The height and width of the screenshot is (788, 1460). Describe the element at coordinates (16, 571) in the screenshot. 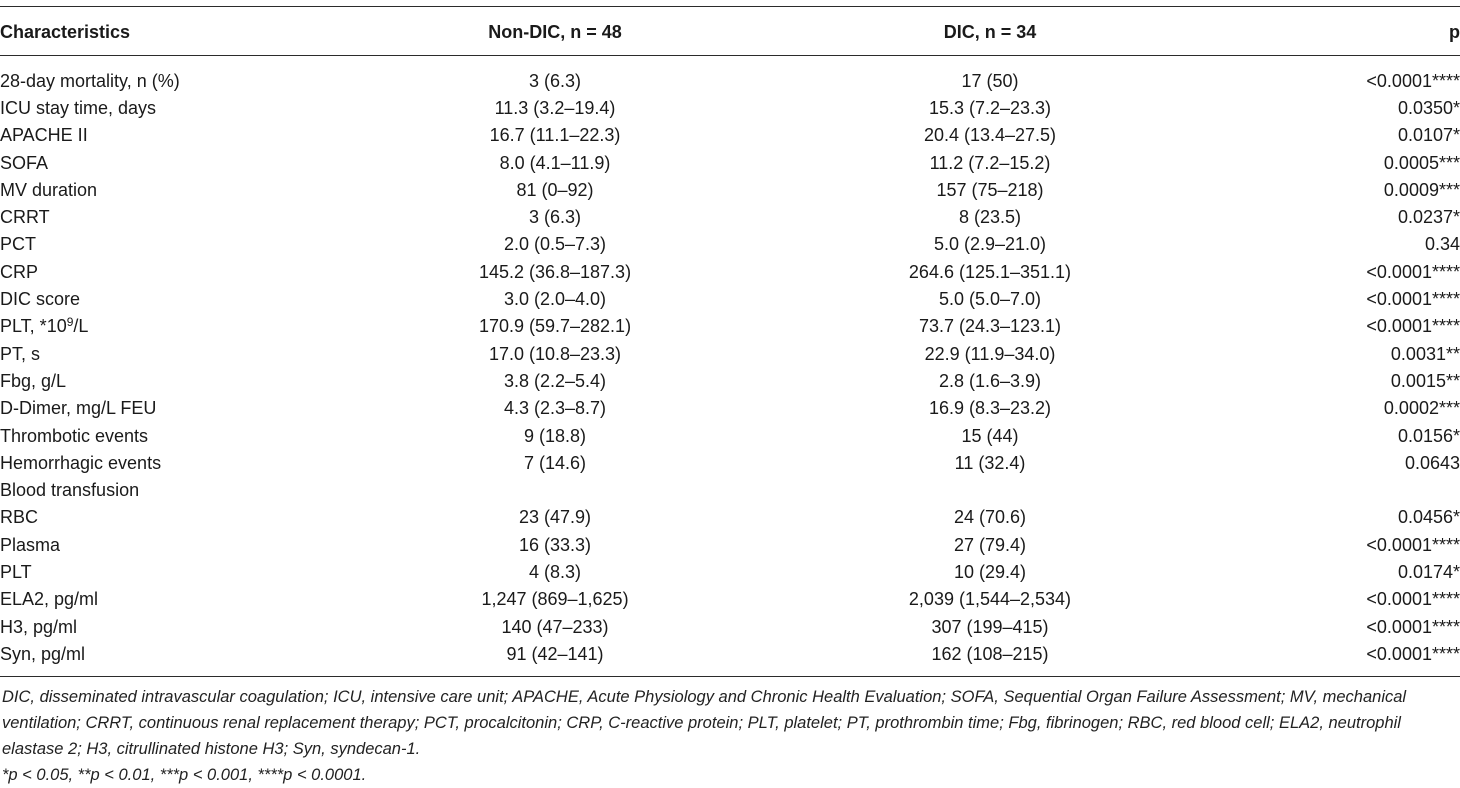

I see `row-label: PLT` at that location.